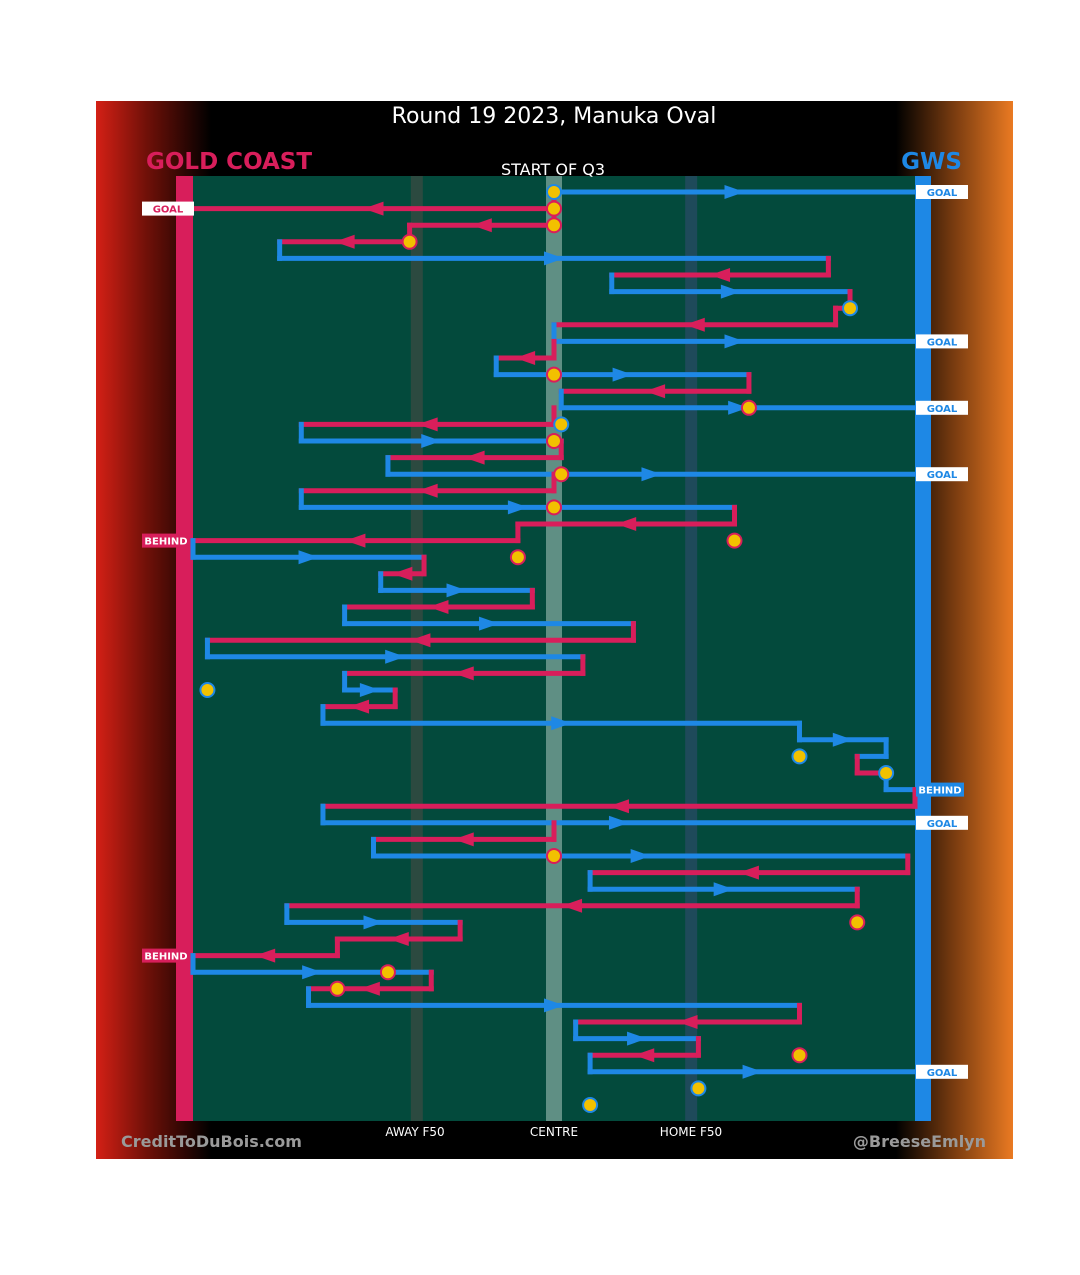 The image size is (1080, 1275). I want to click on chart-subtitle: START OF Q3, so click(553, 169).